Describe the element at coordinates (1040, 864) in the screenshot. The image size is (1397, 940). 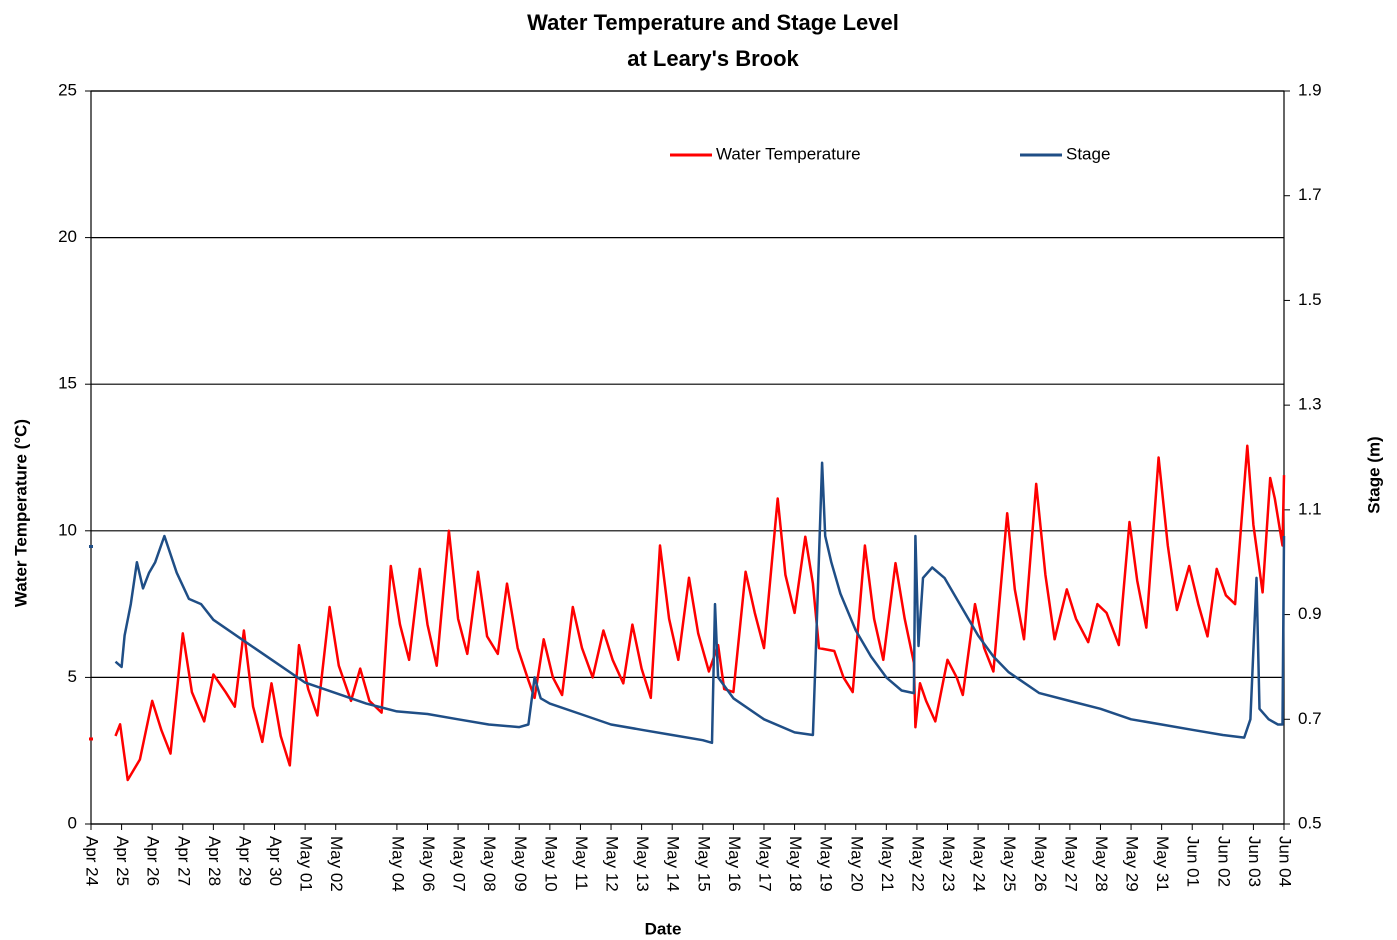
I see `x-tick-label: May 26` at that location.